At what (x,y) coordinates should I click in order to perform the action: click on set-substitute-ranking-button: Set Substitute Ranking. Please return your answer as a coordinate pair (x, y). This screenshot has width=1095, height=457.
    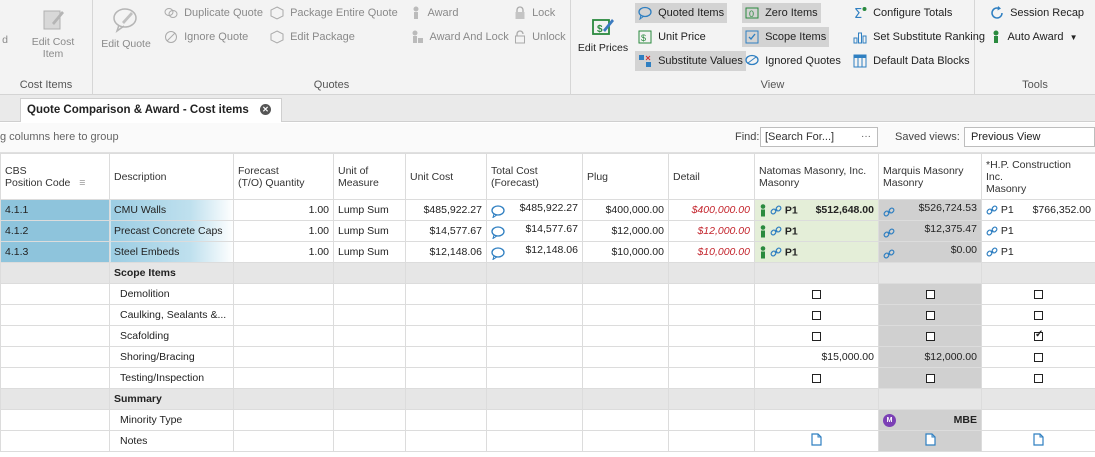
    Looking at the image, I should click on (919, 37).